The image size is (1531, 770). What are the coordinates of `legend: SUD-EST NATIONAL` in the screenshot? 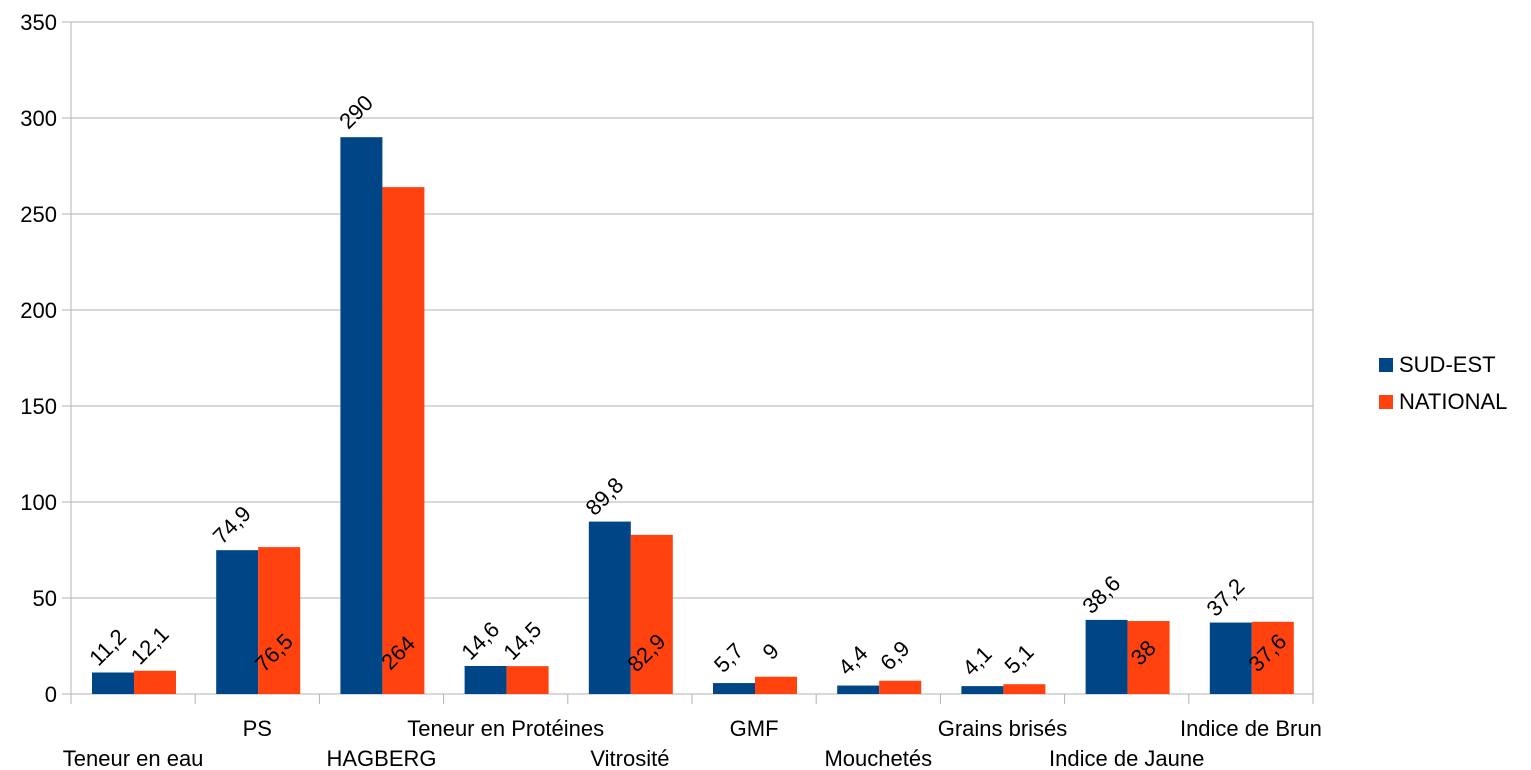 It's located at (1443, 383).